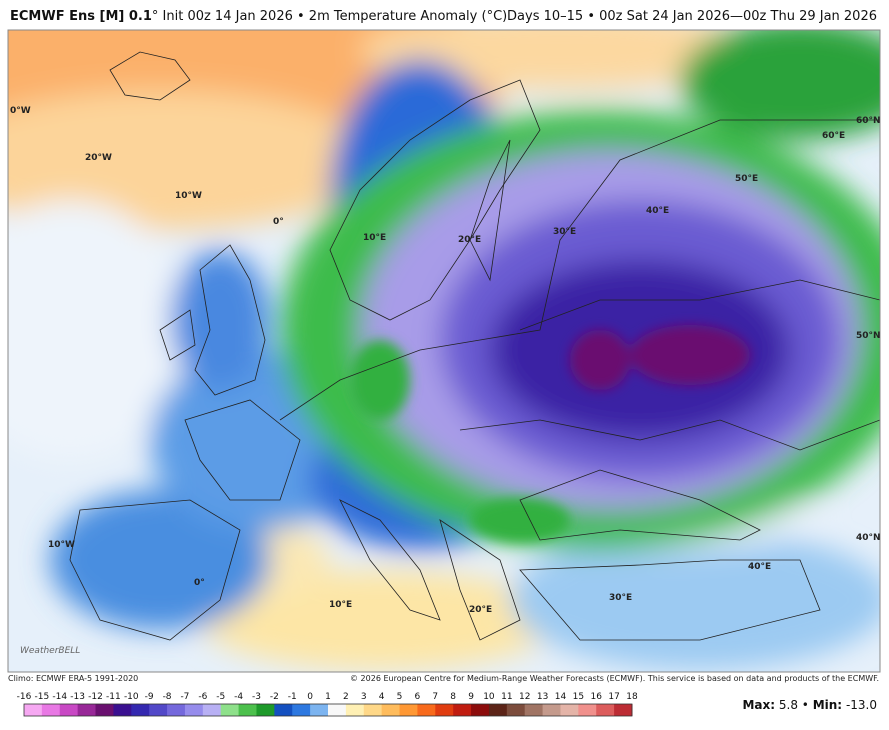  Describe the element at coordinates (81, 16) in the screenshot. I see `title-model: ECMWF Ens [M] 0.1` at that location.